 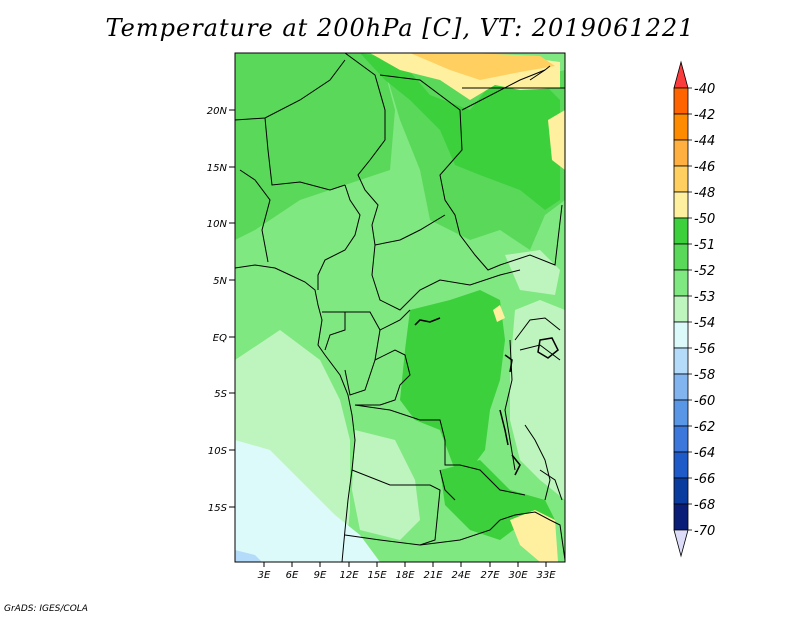 I want to click on latitude-axis: 20N 15N 10N 5N EQ 5S 10S 15S, so click(x=221, y=310).